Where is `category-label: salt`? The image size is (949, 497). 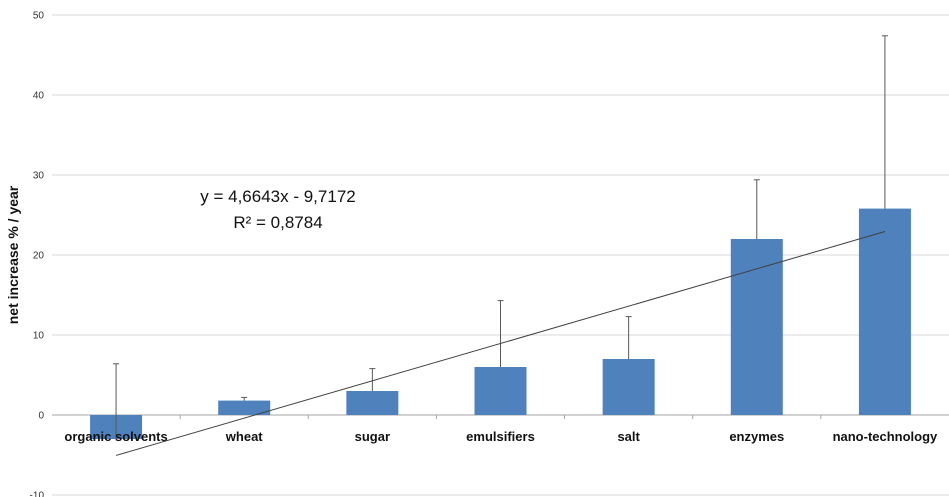 category-label: salt is located at coordinates (628, 436).